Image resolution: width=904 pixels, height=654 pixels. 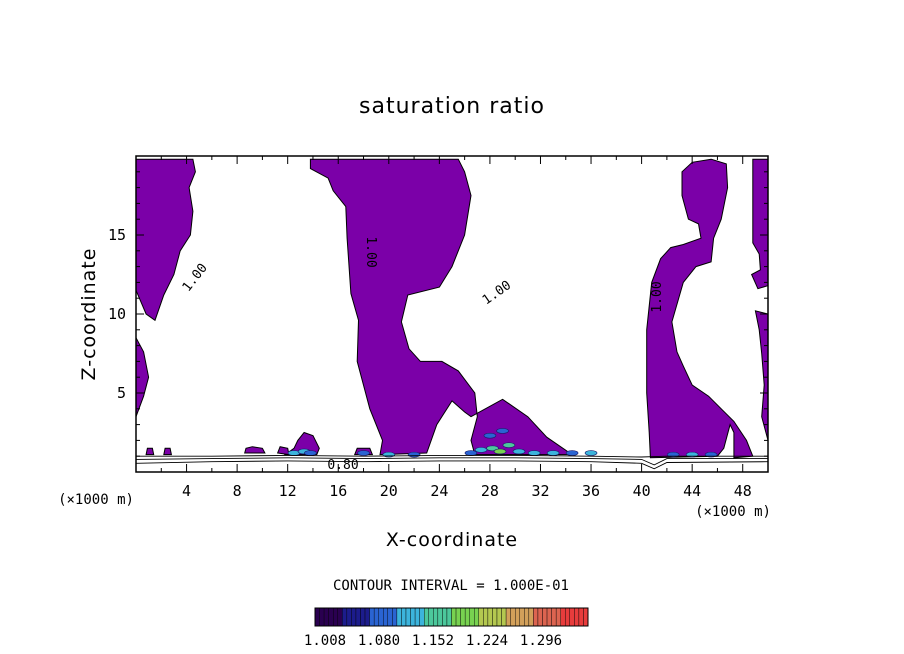 I want to click on y-tick-label: 5, so click(x=121, y=393).